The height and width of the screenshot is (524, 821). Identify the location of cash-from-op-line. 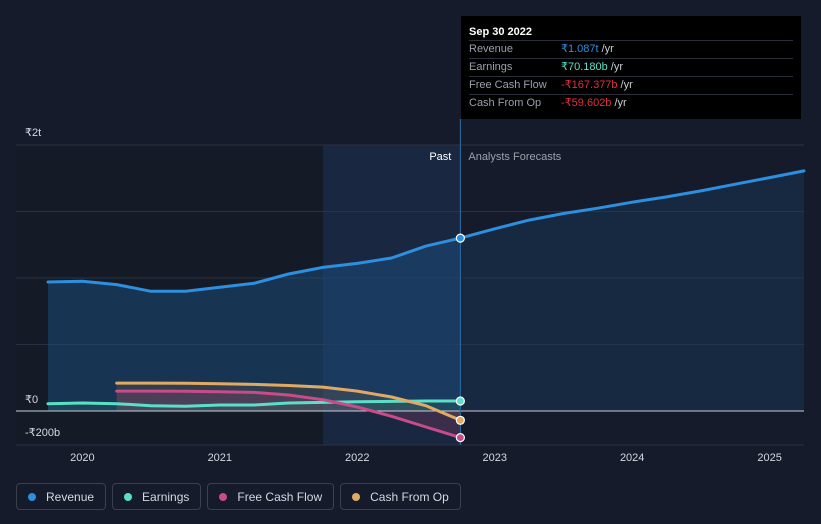
(288, 401).